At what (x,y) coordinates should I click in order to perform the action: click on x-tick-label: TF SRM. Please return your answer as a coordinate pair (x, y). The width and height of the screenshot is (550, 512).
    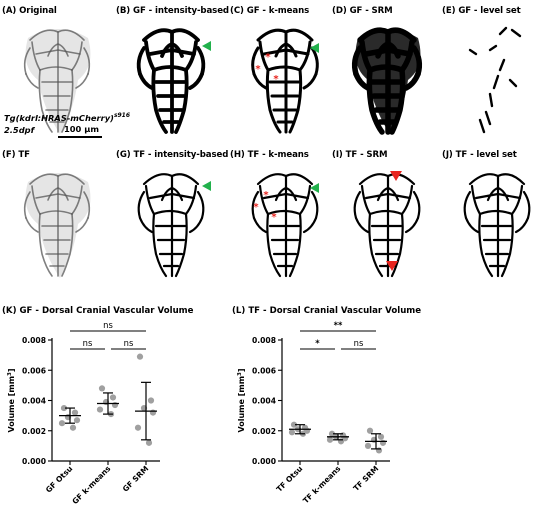
    Looking at the image, I should click on (366, 478).